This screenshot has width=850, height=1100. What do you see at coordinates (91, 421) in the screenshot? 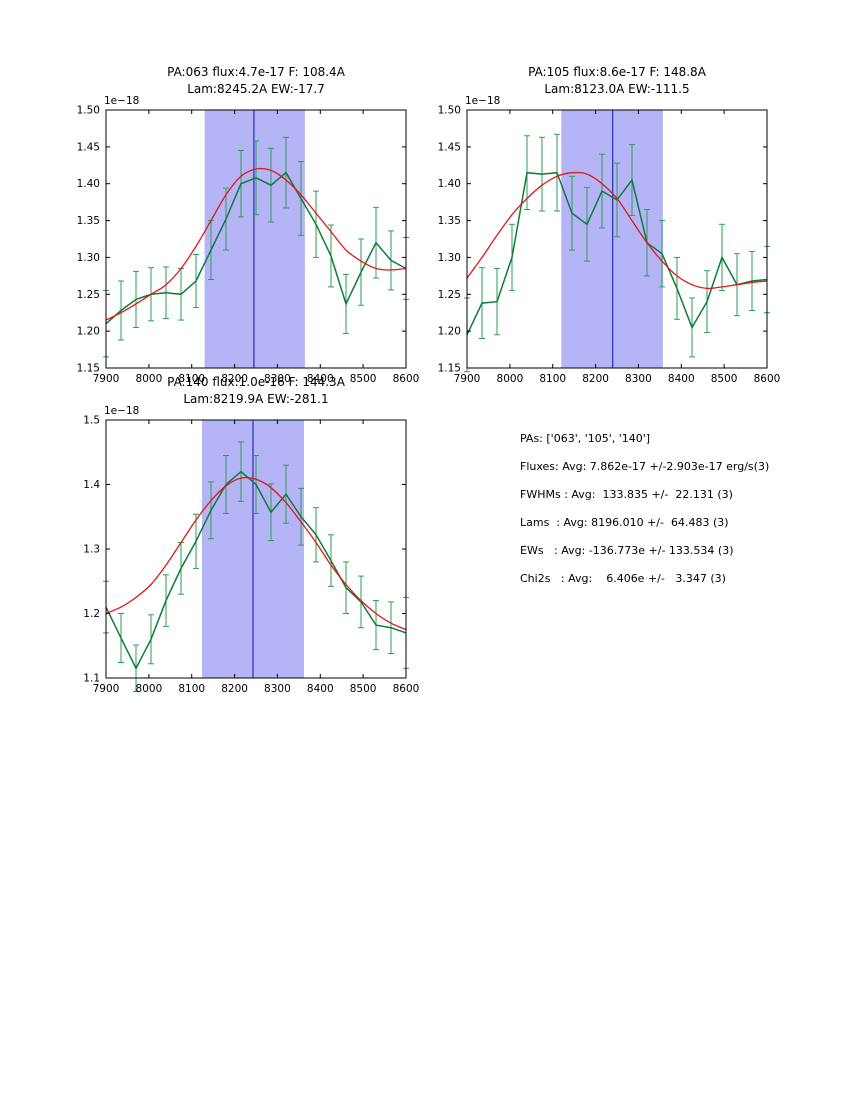
I see `y-tick-label: 1.5` at bounding box center [91, 421].